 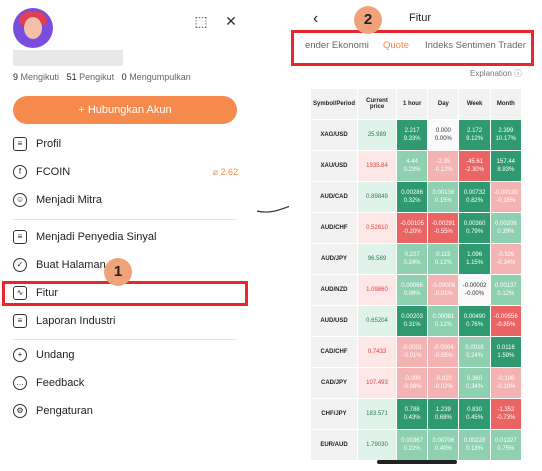 I want to click on menu-item-invite: + Undang, so click(x=125, y=355).